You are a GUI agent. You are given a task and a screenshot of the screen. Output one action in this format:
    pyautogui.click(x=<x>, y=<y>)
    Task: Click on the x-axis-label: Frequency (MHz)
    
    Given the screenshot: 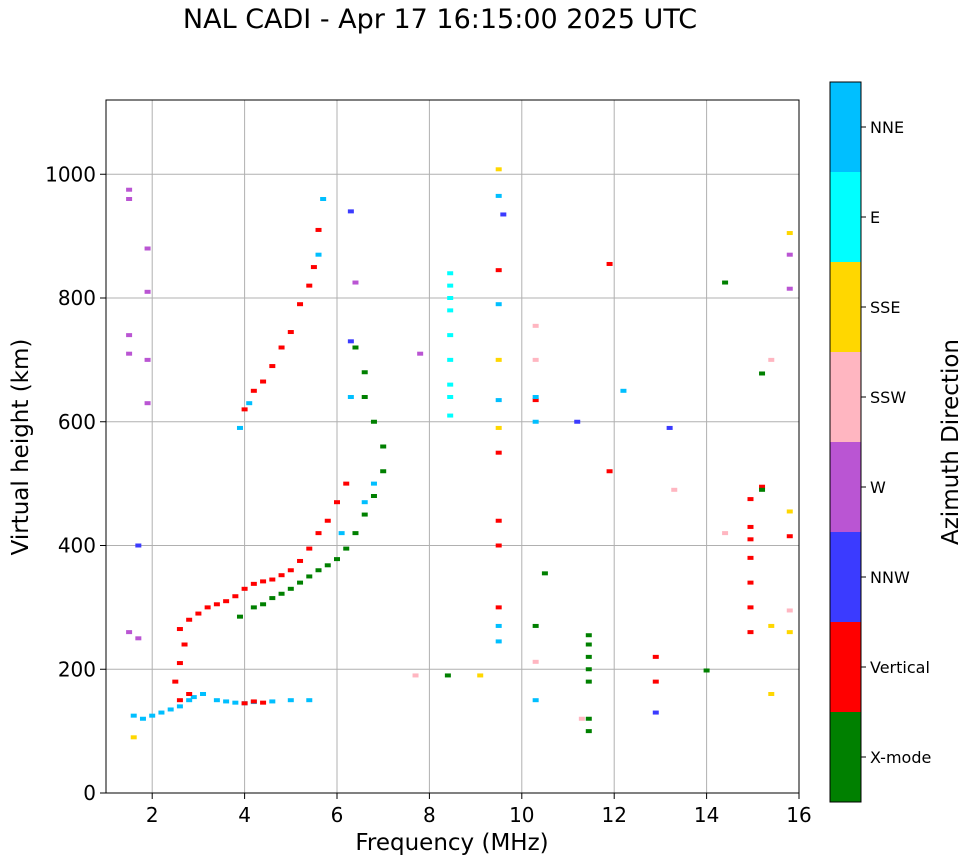 What is the action you would take?
    pyautogui.click(x=451, y=843)
    